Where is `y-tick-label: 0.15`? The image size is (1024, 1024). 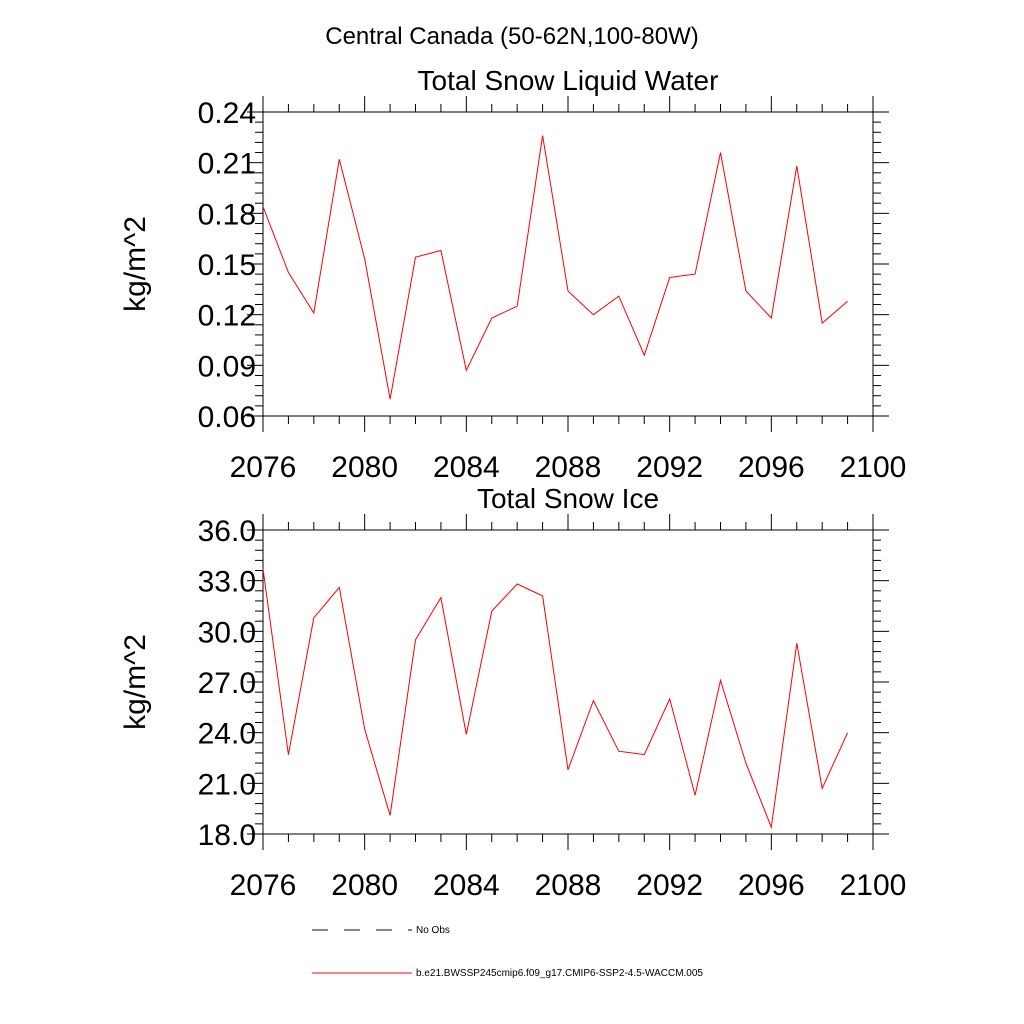 y-tick-label: 0.15 is located at coordinates (227, 265).